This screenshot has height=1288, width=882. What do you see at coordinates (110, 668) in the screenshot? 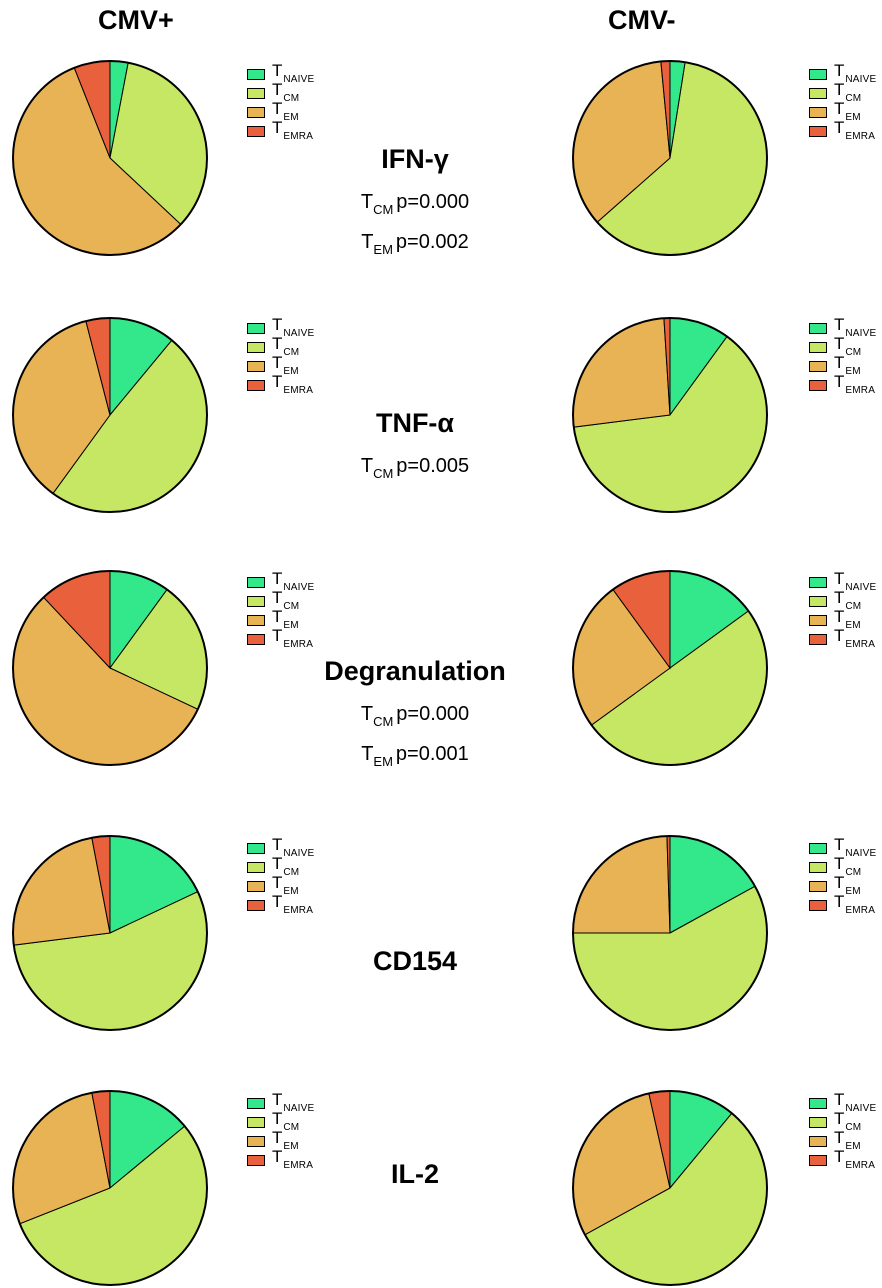
I see `pie-cmv-pos-degranulation` at bounding box center [110, 668].